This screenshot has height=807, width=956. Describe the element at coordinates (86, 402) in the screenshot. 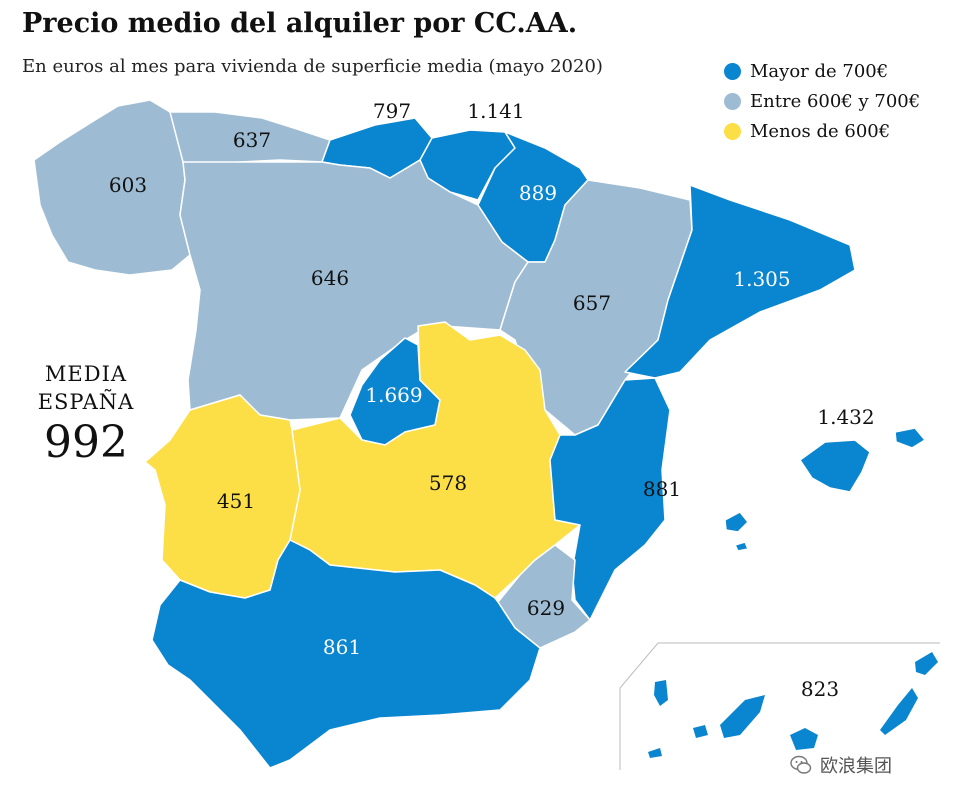

I see `average-label-line2: ESPAÑA` at that location.